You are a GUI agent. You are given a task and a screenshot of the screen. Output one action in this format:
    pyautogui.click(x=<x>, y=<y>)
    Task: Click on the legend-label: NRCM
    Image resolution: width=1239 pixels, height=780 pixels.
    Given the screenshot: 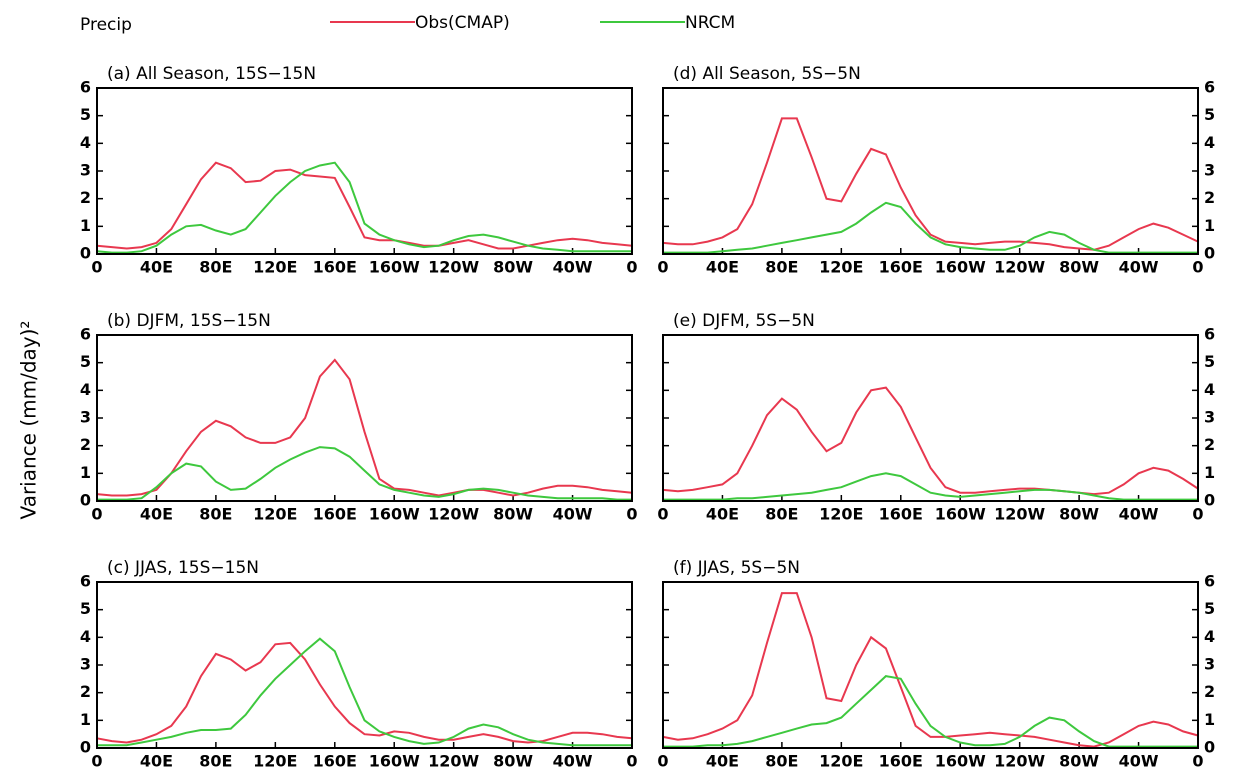 What is the action you would take?
    pyautogui.click(x=710, y=23)
    